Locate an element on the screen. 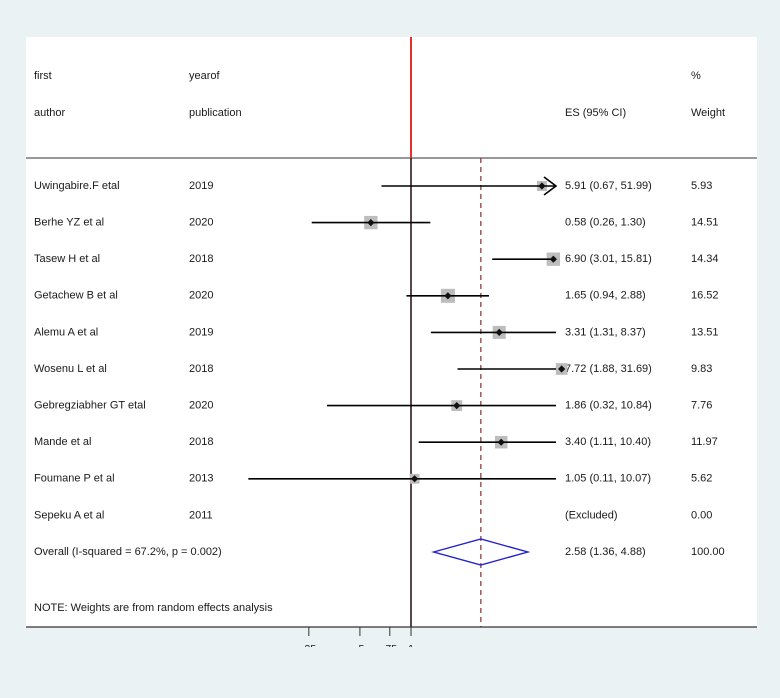 The image size is (780, 698). study-author: Wosenu L et al is located at coordinates (70, 369).